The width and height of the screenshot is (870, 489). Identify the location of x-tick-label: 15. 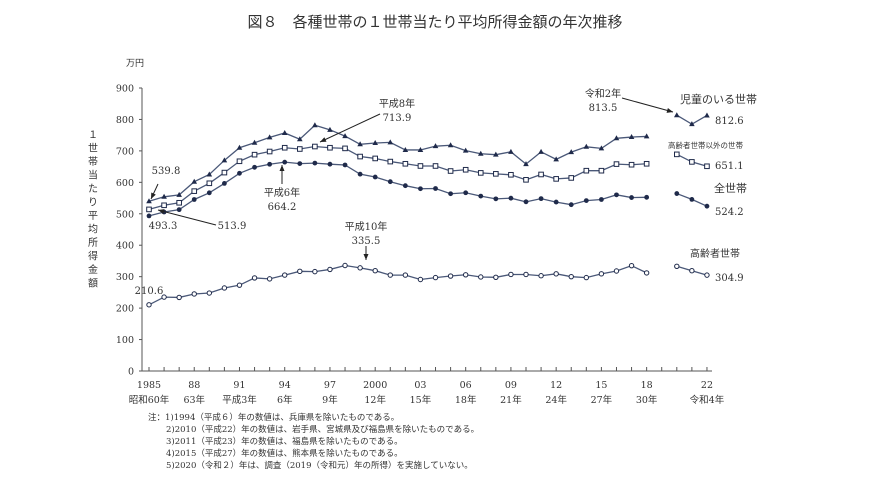
(601, 385).